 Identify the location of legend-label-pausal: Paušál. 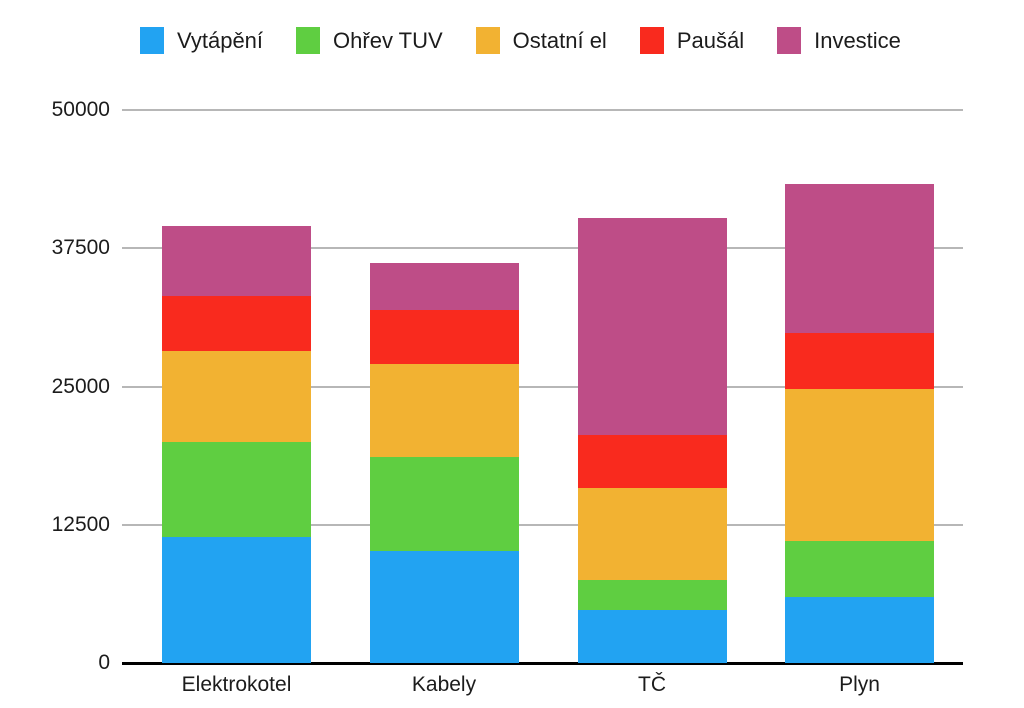
(710, 40).